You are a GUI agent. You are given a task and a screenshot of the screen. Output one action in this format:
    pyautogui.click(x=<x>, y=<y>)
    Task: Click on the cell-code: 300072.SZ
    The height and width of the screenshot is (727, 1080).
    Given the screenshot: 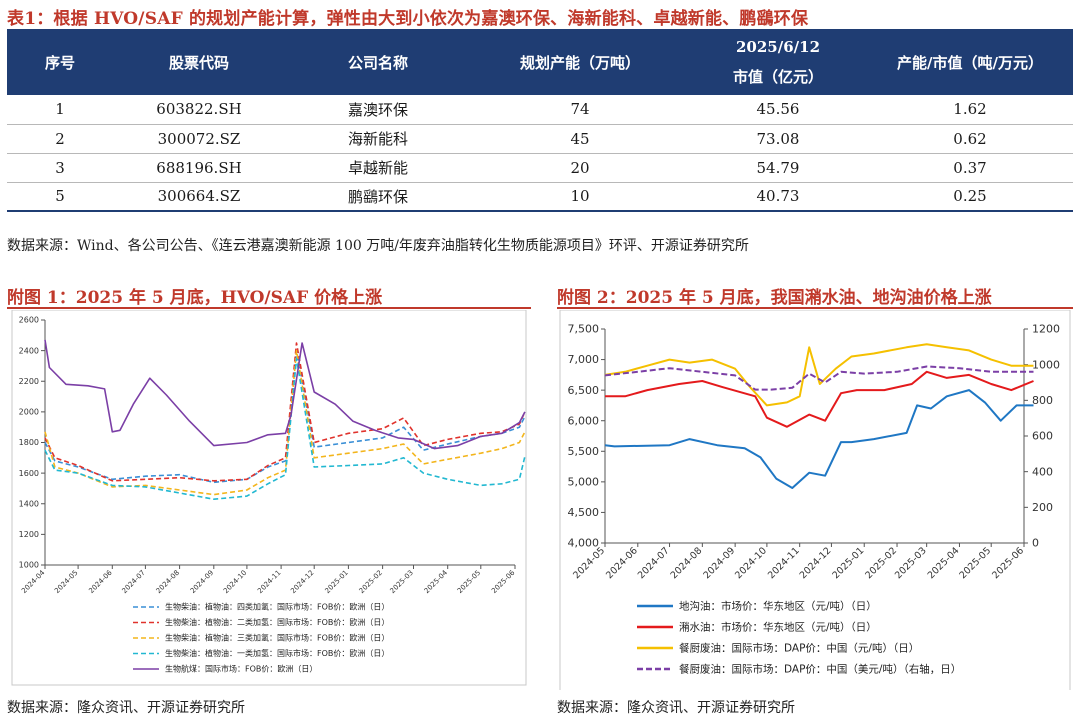 What is the action you would take?
    pyautogui.click(x=199, y=139)
    